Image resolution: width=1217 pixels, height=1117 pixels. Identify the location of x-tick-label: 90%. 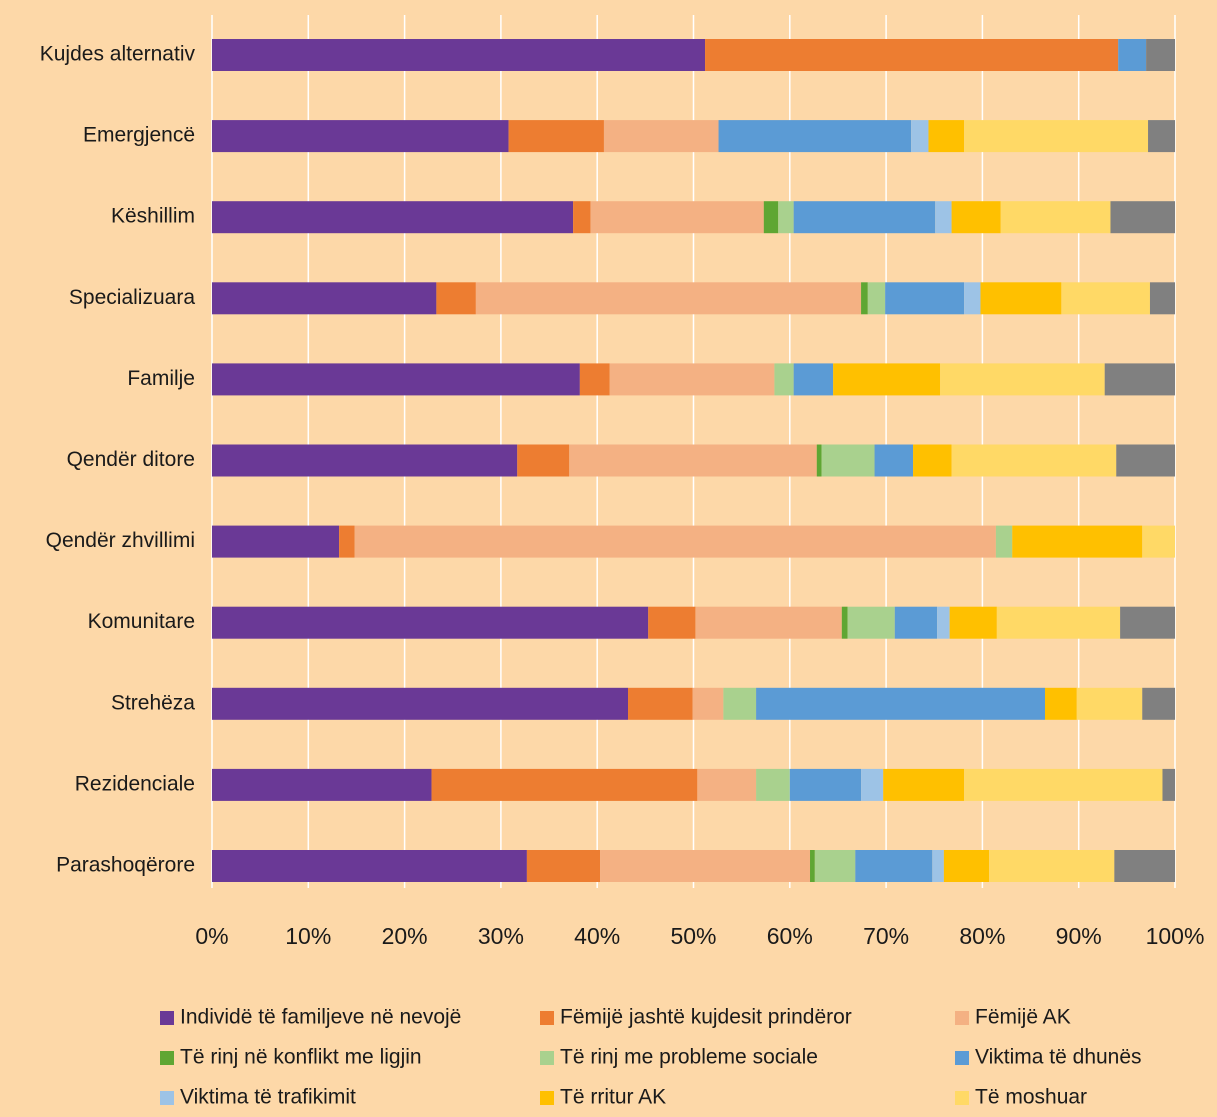
(1079, 936).